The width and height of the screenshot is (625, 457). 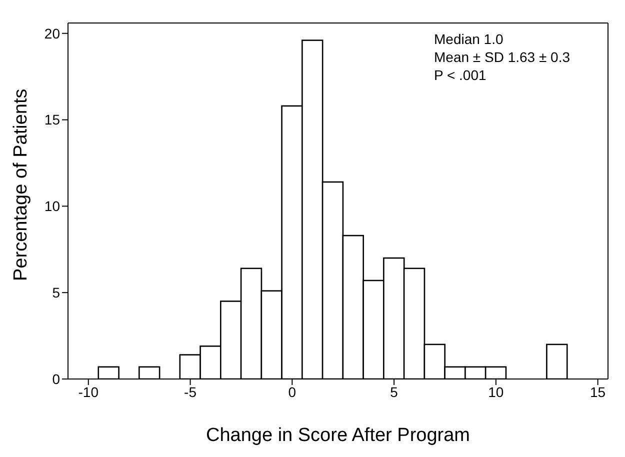 What do you see at coordinates (88, 392) in the screenshot?
I see `x-tick-label: -10` at bounding box center [88, 392].